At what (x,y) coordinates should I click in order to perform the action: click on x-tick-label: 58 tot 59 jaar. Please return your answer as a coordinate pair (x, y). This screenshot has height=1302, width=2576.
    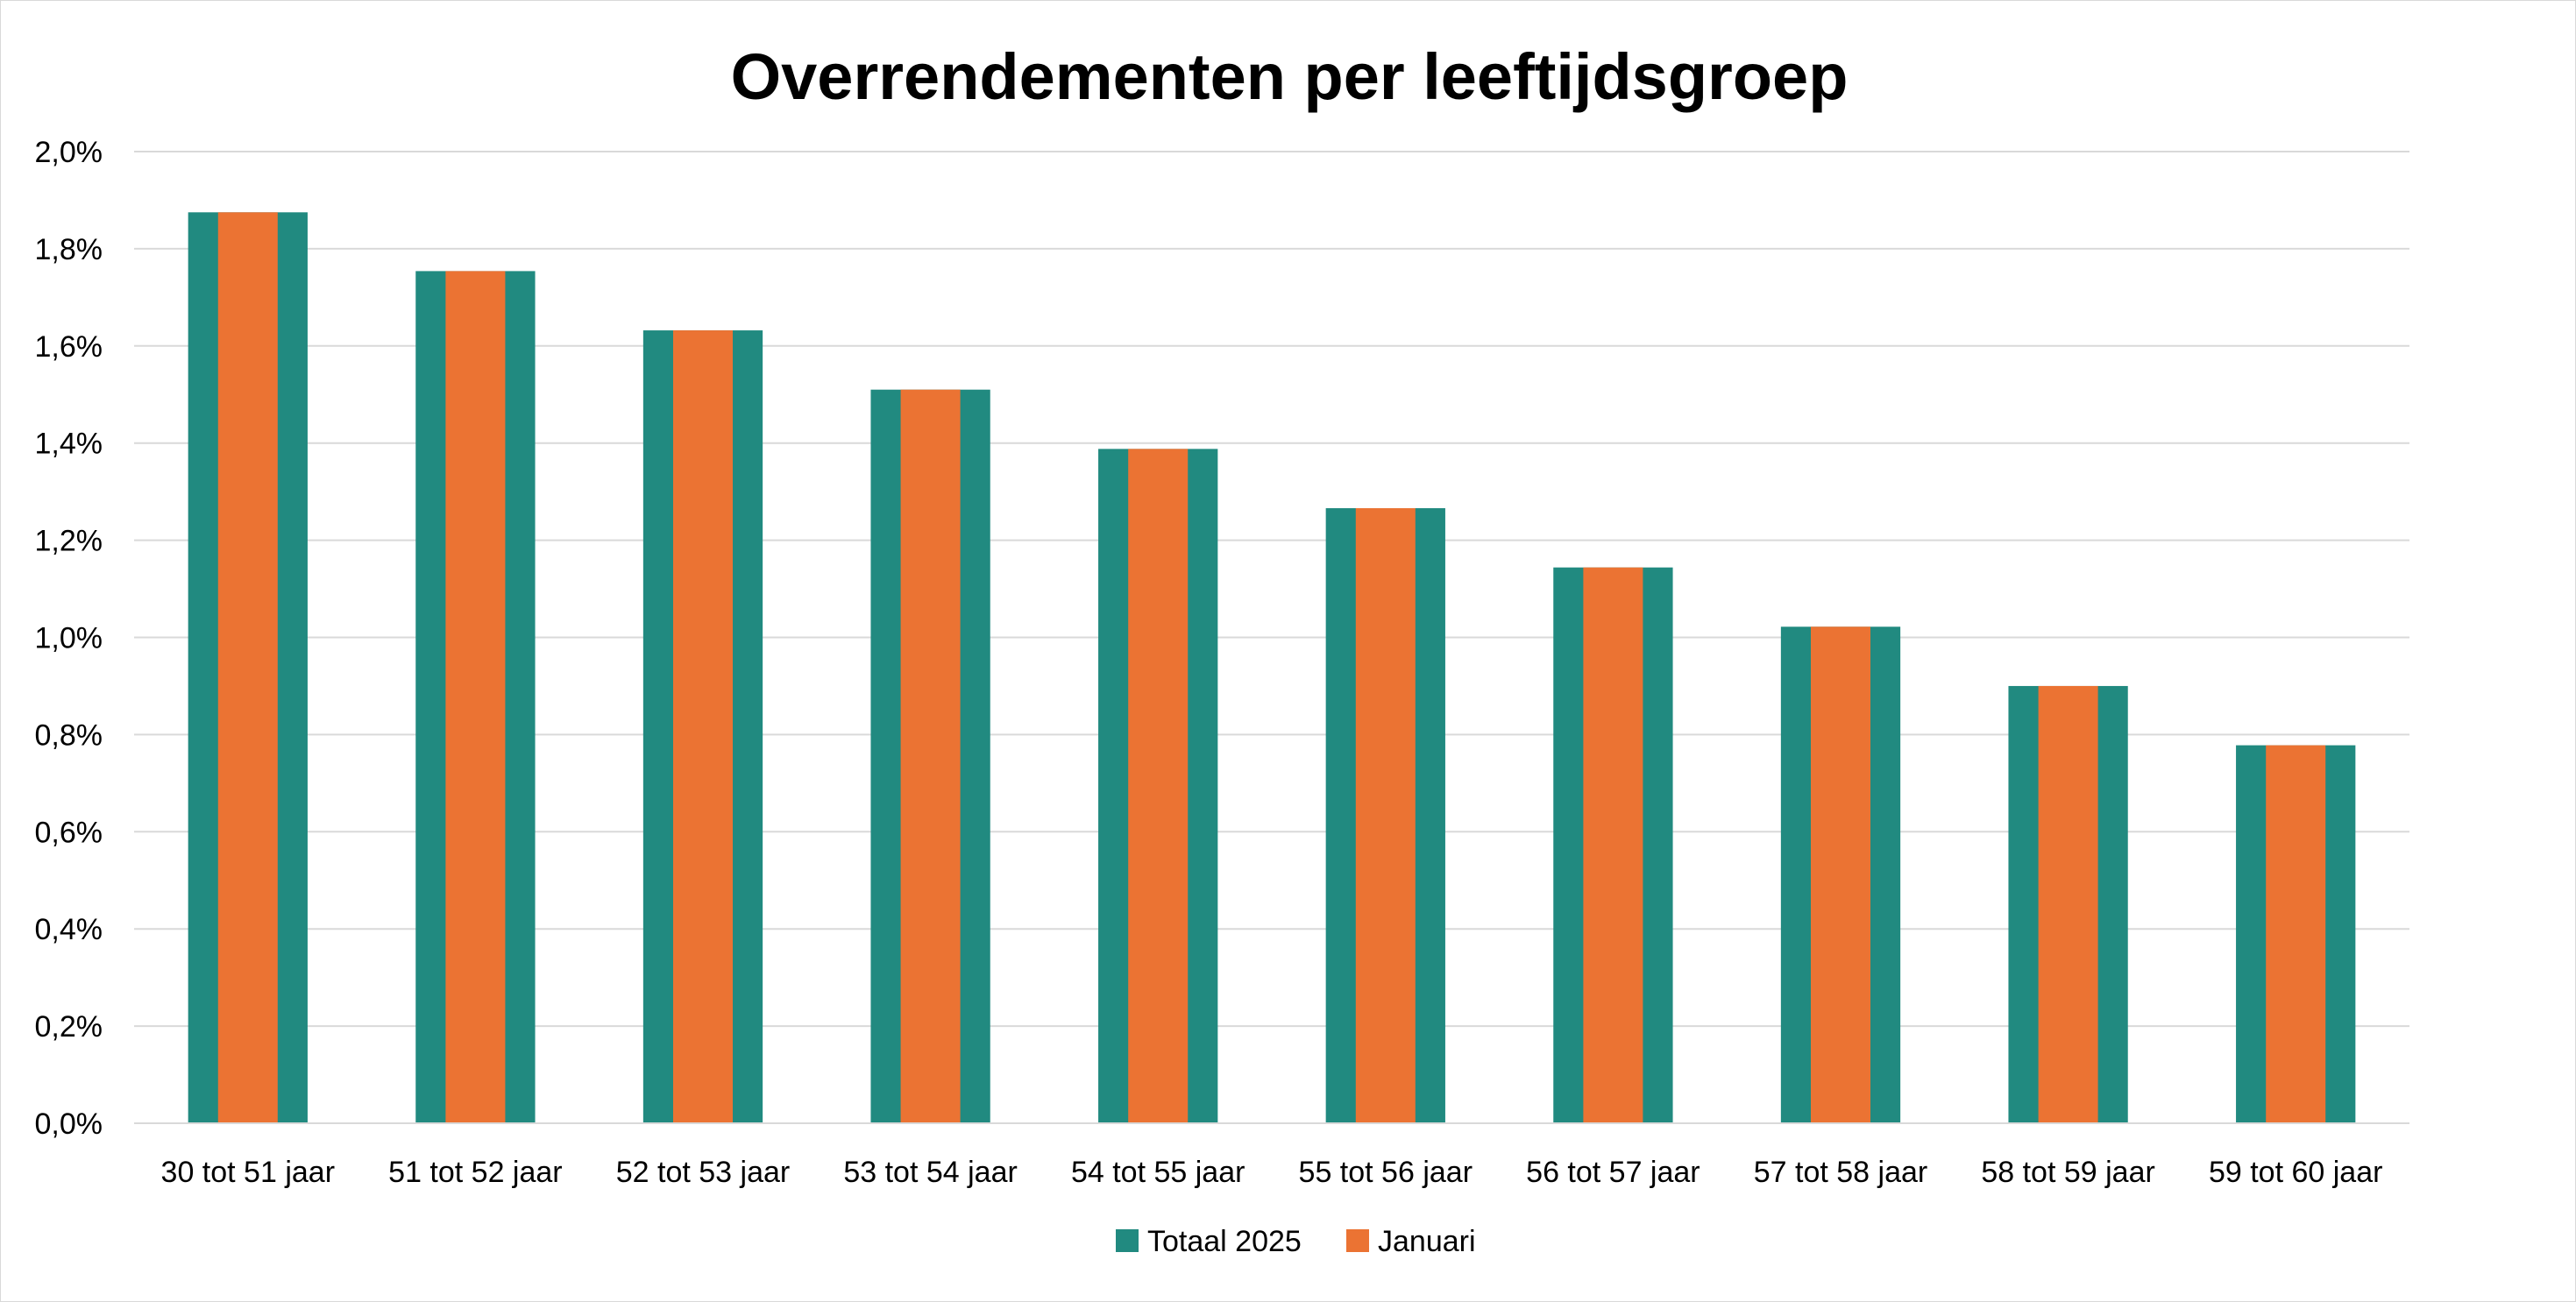
    Looking at the image, I should click on (2067, 1172).